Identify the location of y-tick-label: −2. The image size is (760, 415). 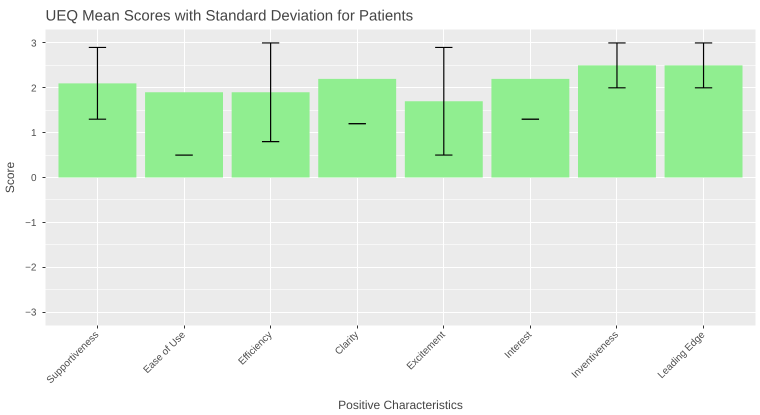
(31, 268).